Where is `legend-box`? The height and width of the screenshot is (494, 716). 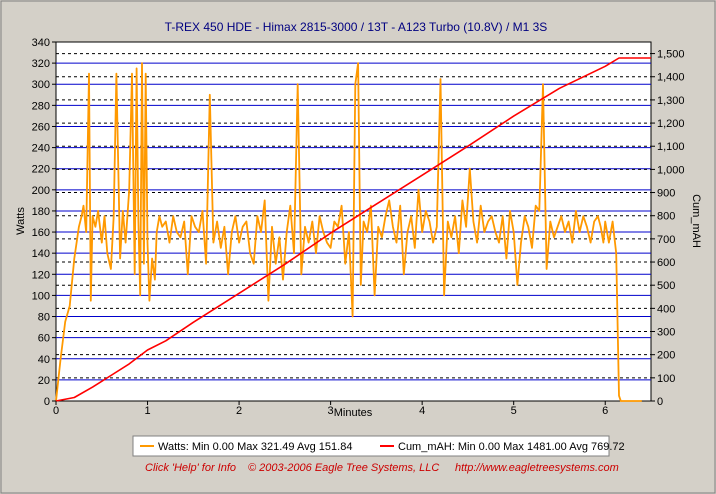 legend-box is located at coordinates (371, 446).